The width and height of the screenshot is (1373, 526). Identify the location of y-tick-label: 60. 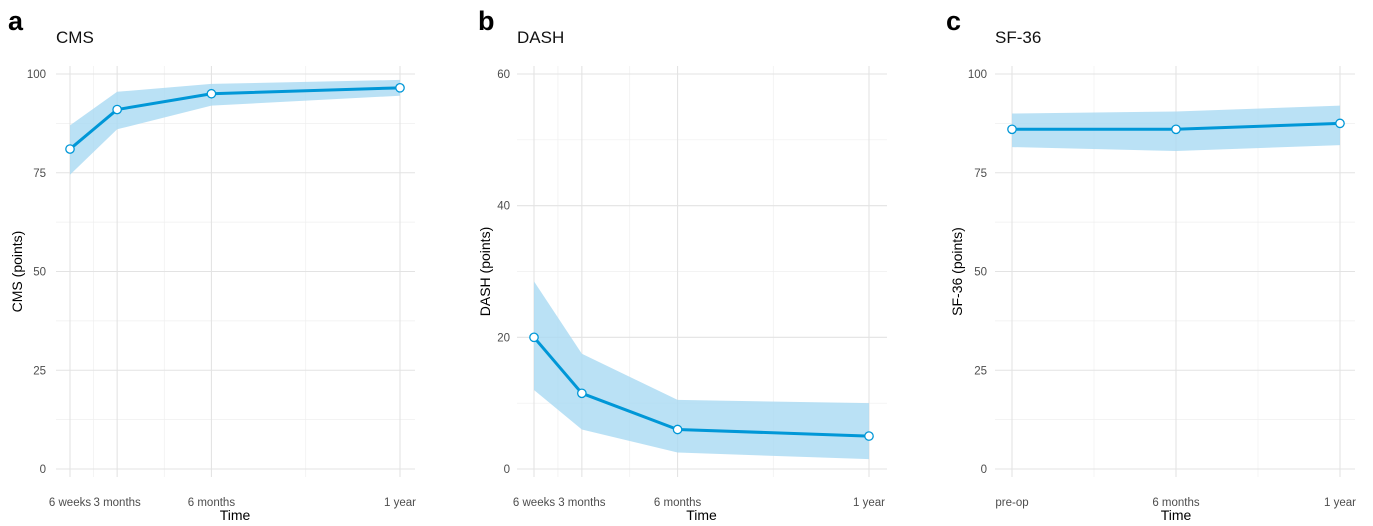
(503, 75).